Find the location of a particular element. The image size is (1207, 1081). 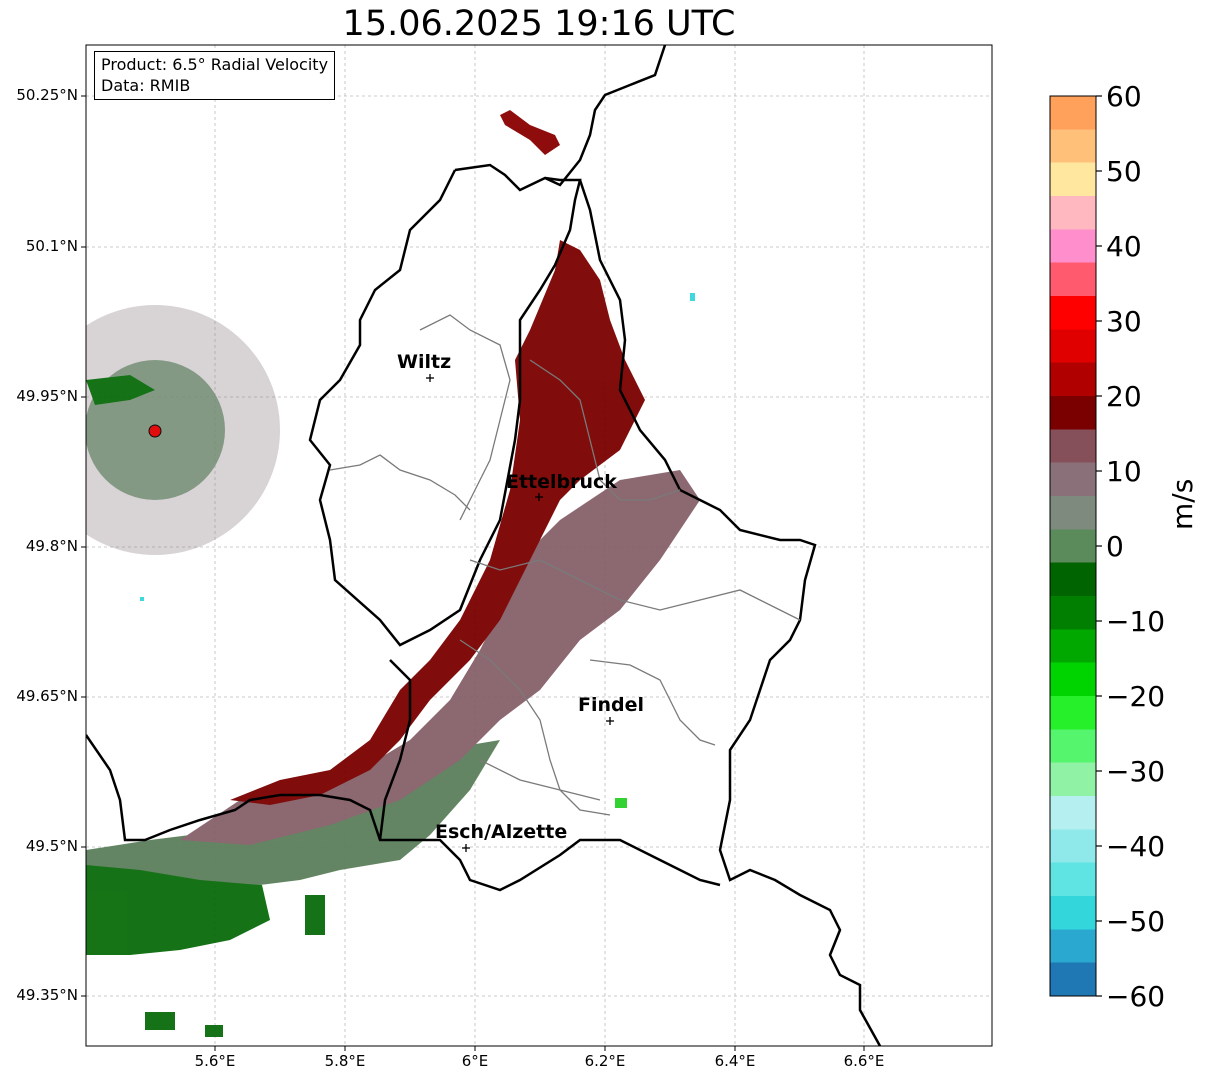

y-label-49.35: 49.35°N is located at coordinates (47, 995).